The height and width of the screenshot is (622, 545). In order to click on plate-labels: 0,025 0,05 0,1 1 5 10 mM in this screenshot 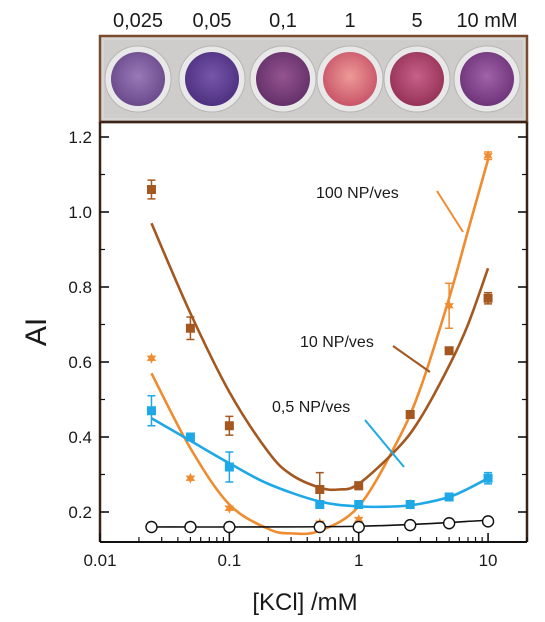, I will do `click(315, 21)`.